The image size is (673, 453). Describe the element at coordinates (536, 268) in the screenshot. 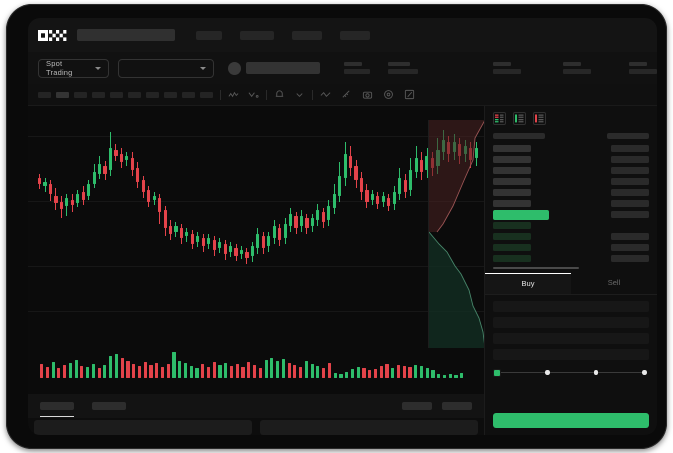

I see `orderbook-scrollbar` at that location.